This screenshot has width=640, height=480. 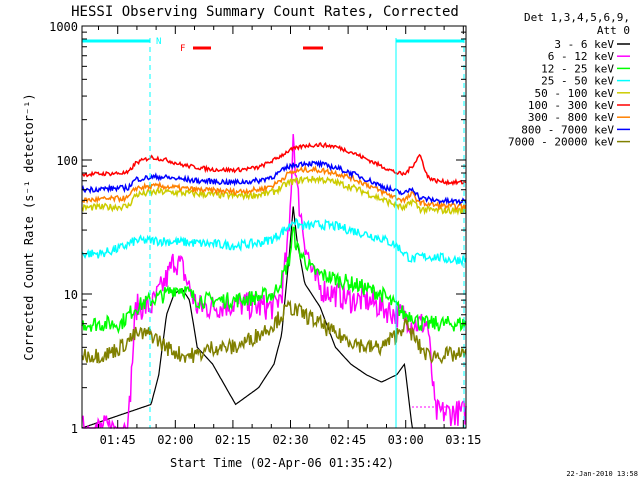 What do you see at coordinates (282, 463) in the screenshot?
I see `x-axis-label: Start Time (02-Apr-06 01:35:42)` at bounding box center [282, 463].